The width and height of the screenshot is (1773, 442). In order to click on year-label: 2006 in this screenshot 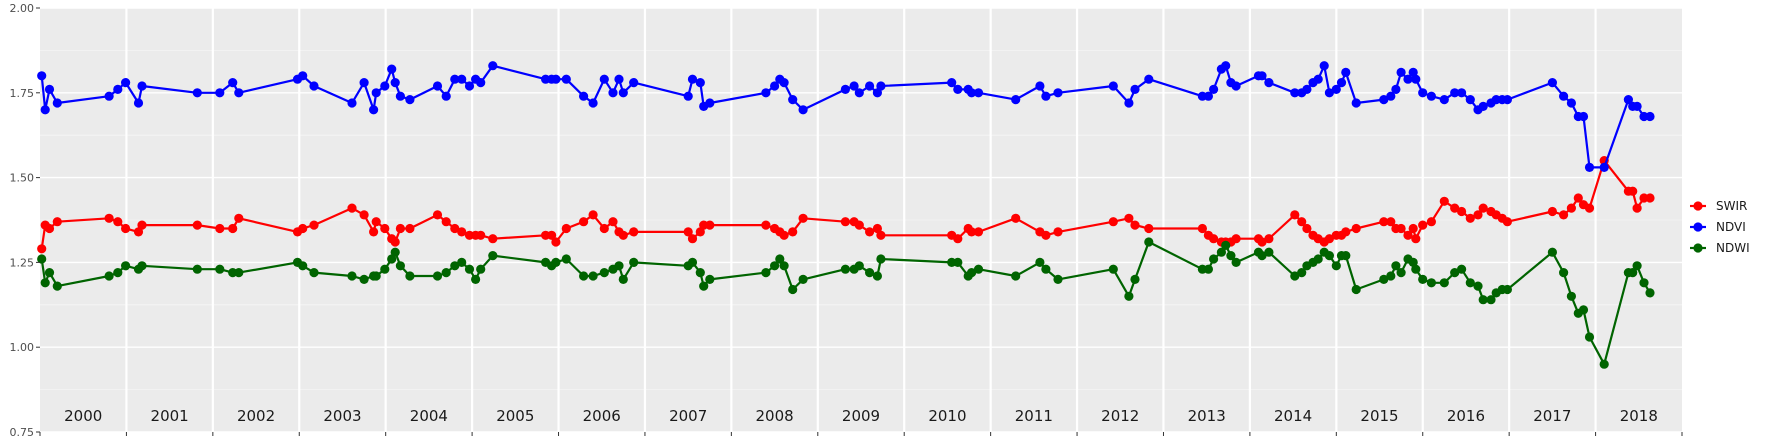, I will do `click(602, 416)`.